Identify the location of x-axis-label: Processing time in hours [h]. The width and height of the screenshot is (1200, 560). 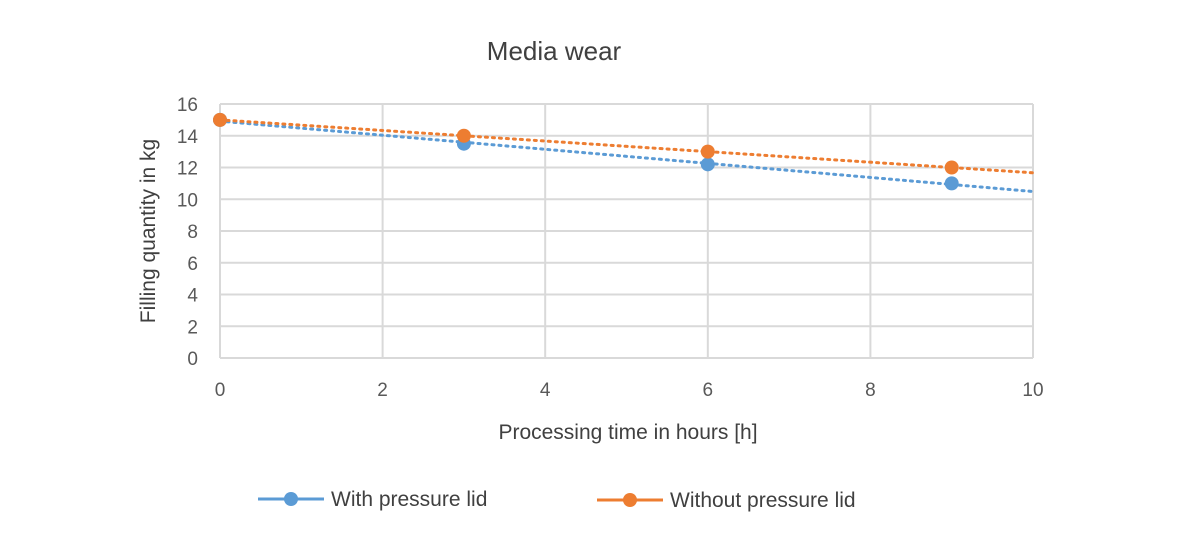
(627, 432).